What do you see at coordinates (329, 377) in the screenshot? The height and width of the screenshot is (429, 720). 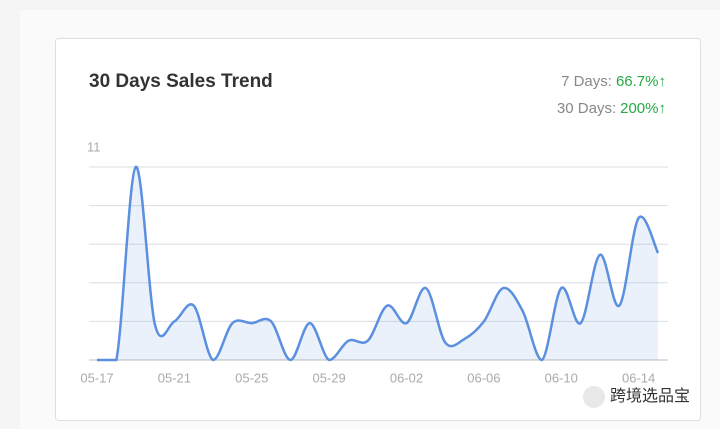 I see `x-tick-label: 05-29` at bounding box center [329, 377].